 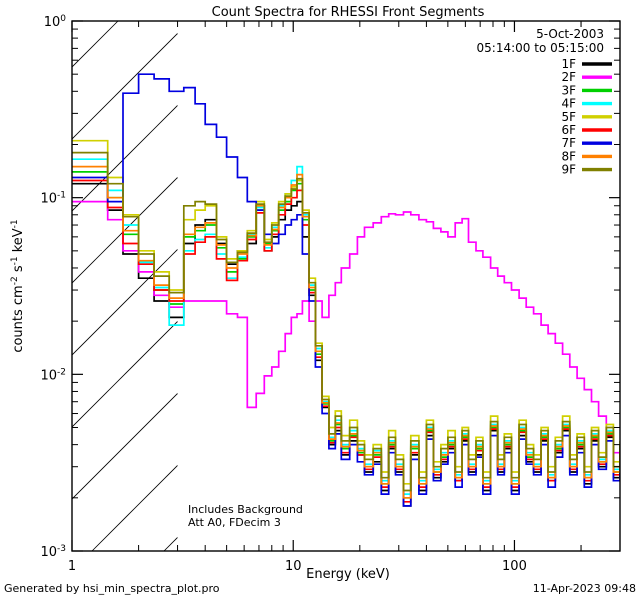 What do you see at coordinates (61, 372) in the screenshot?
I see `y-tick-exponent: -2` at bounding box center [61, 372].